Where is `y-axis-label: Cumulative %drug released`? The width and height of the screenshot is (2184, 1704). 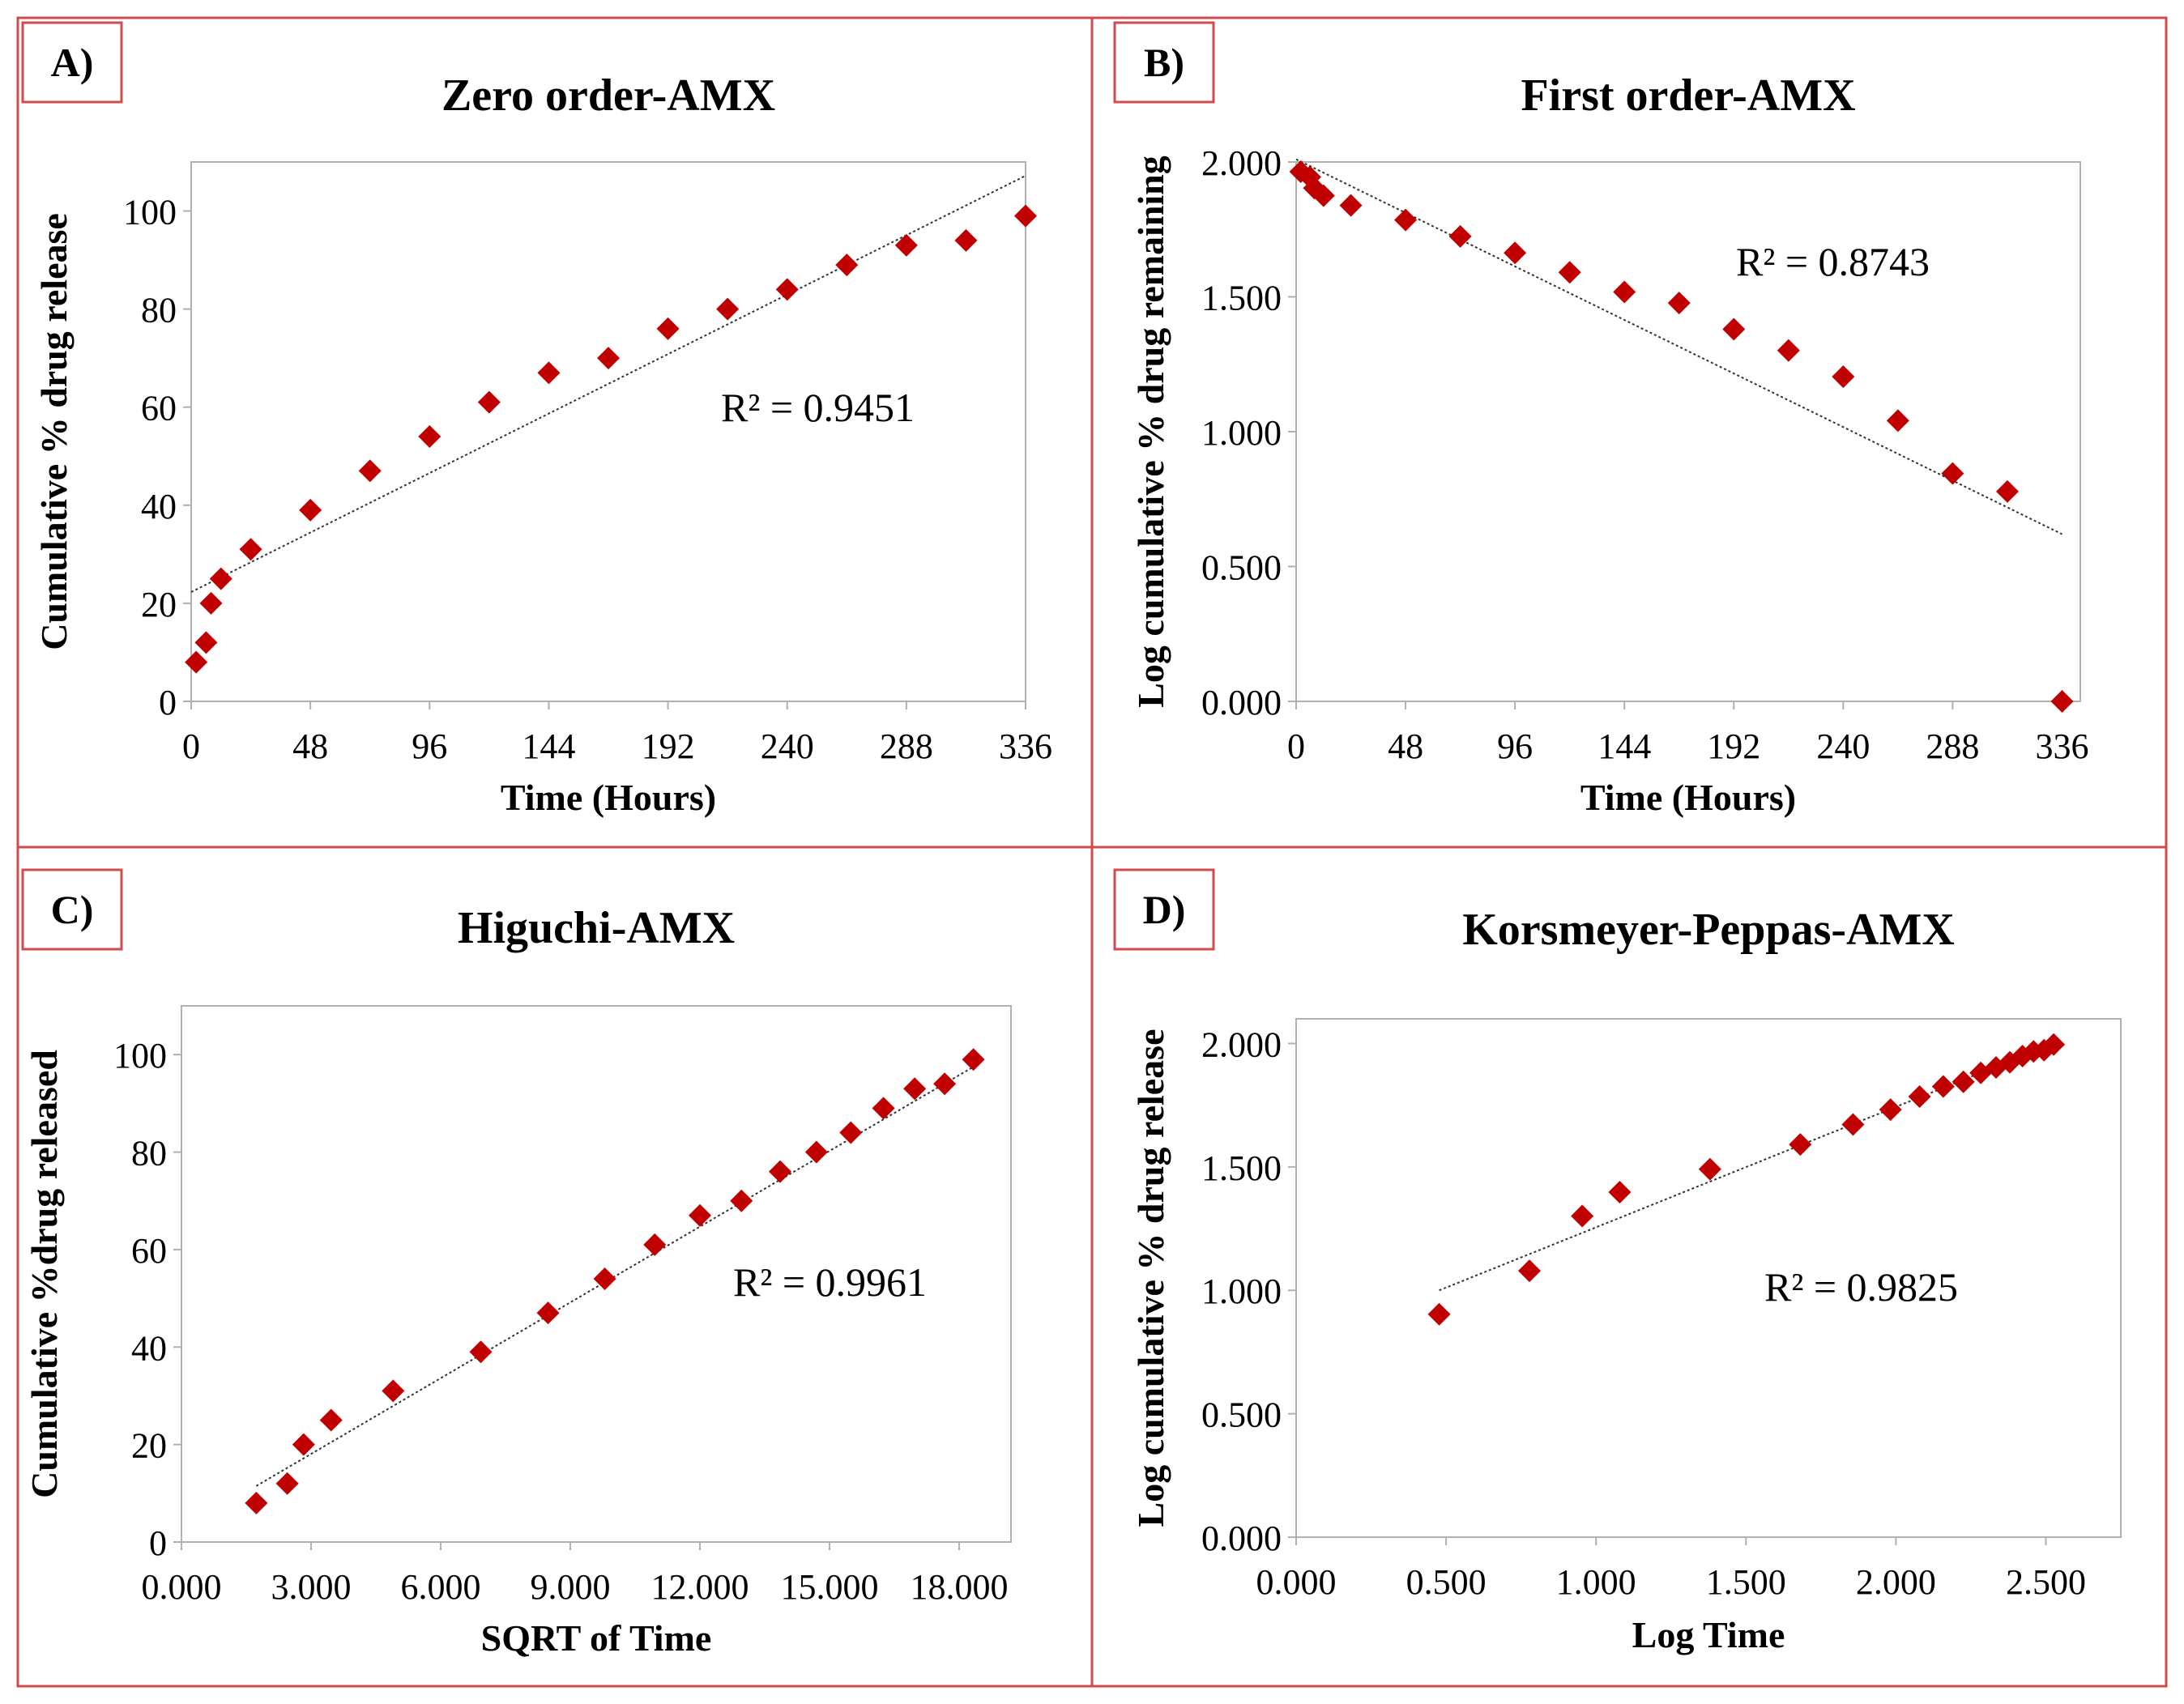
y-axis-label: Cumulative %drug released is located at coordinates (44, 1274).